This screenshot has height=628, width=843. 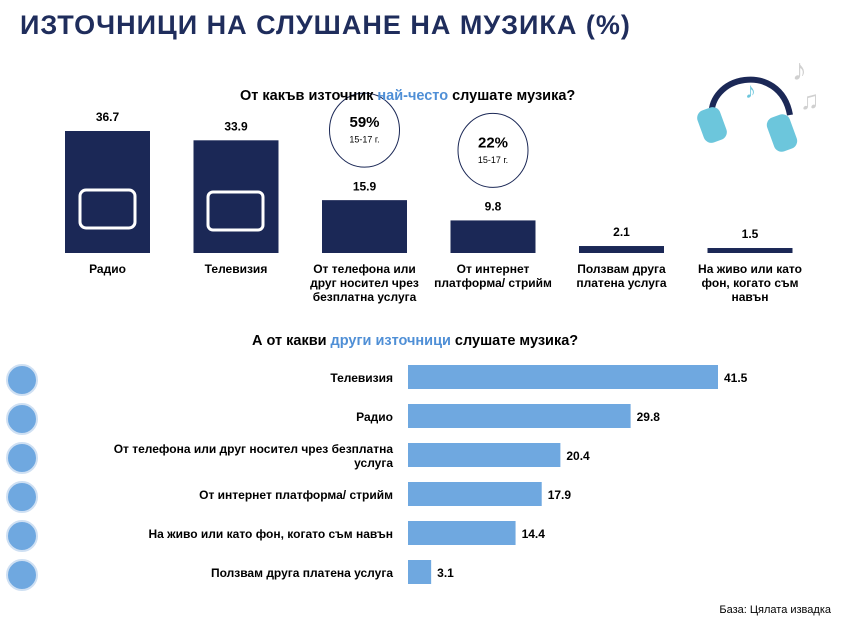 What do you see at coordinates (107, 209) in the screenshot?
I see `radio-icon` at bounding box center [107, 209].